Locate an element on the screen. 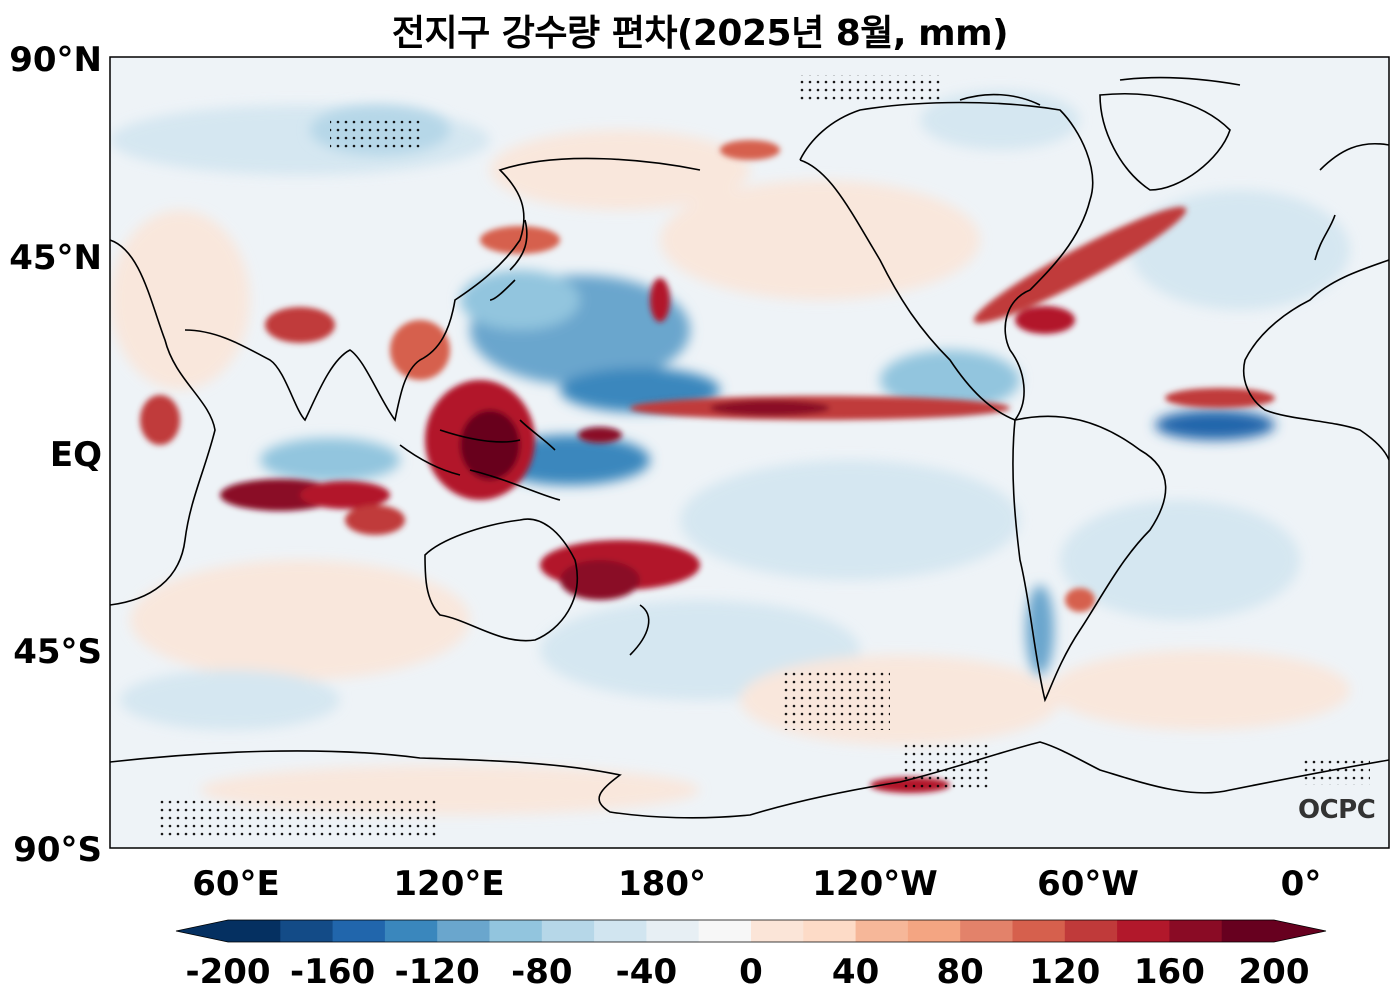  colorbar-tick-label: 80 is located at coordinates (960, 972).